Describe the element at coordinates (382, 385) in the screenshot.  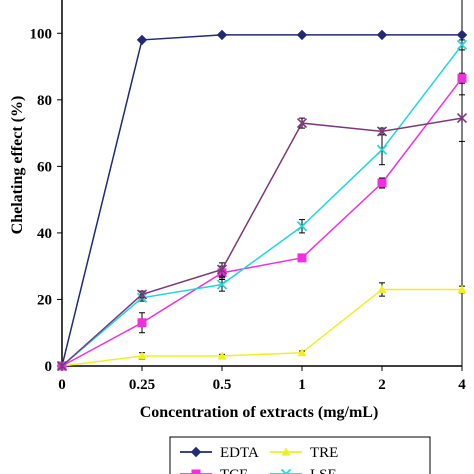
I see `x-tick-label: 2` at that location.